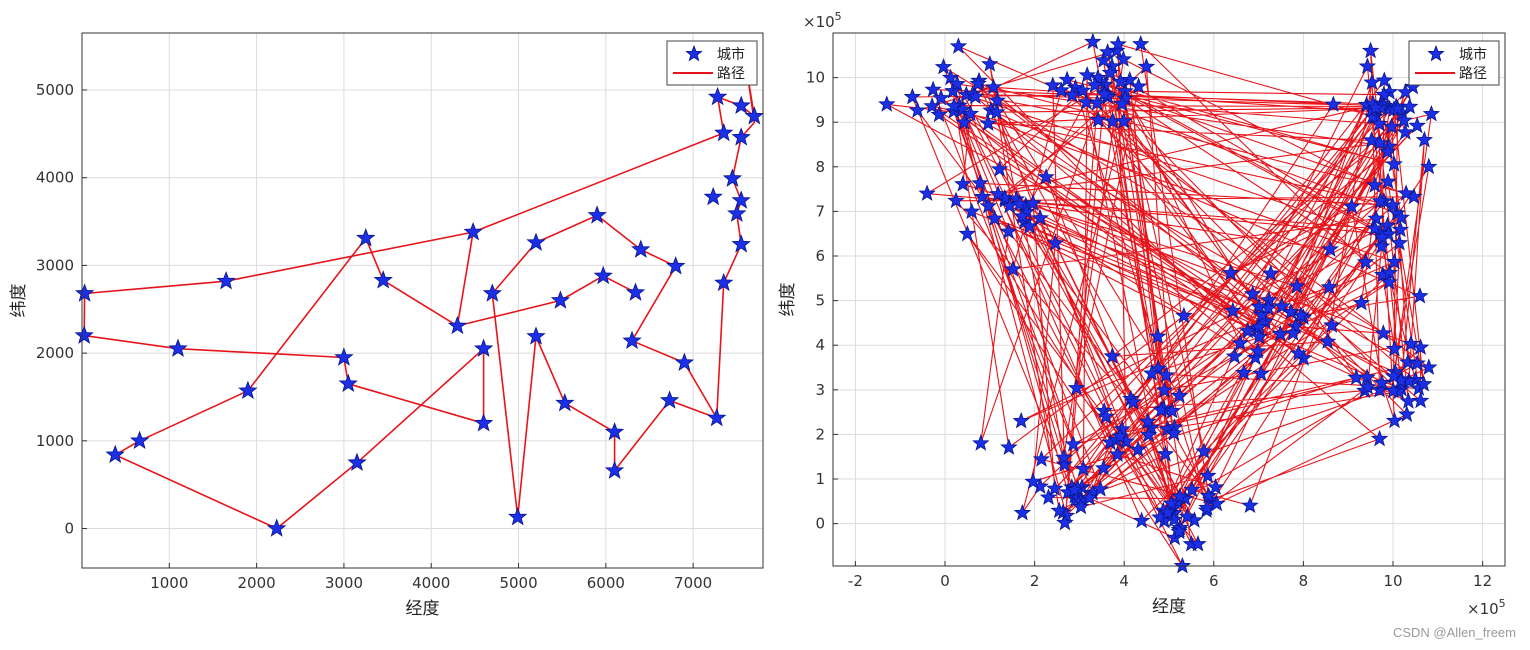 This screenshot has height=650, width=1530. What do you see at coordinates (423, 609) in the screenshot?
I see `x-axis-label: 经度` at bounding box center [423, 609].